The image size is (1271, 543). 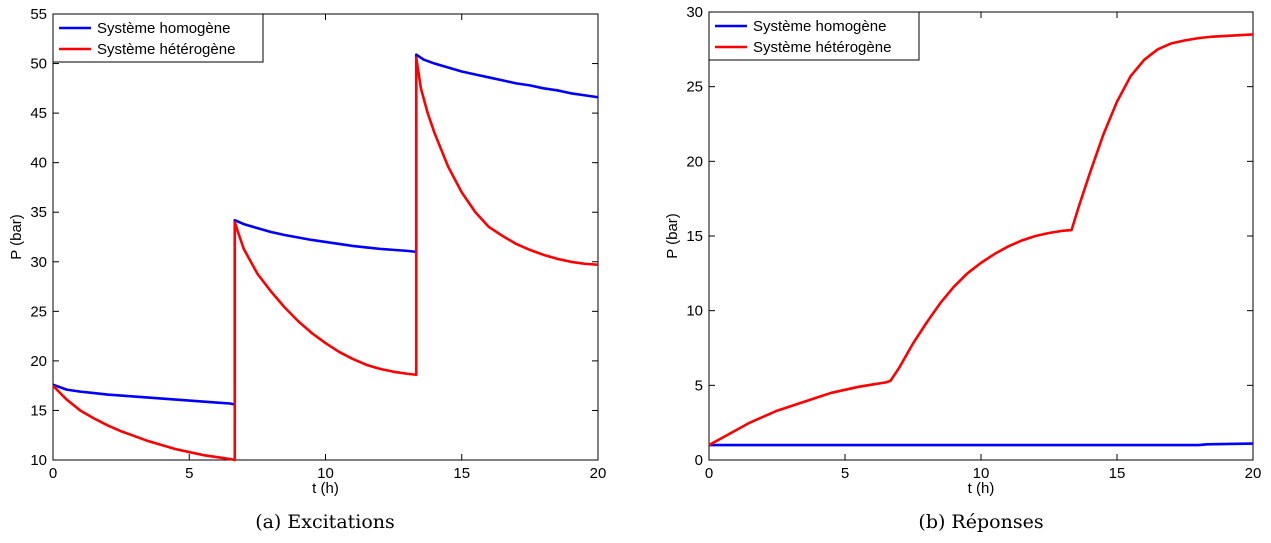 I want to click on y-tick-label: 55, so click(x=38, y=14).